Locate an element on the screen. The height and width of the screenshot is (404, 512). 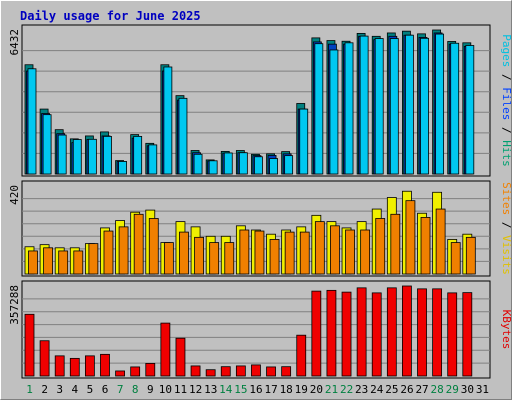
x-tick-label-day-10: 10 is located at coordinates (165, 389).